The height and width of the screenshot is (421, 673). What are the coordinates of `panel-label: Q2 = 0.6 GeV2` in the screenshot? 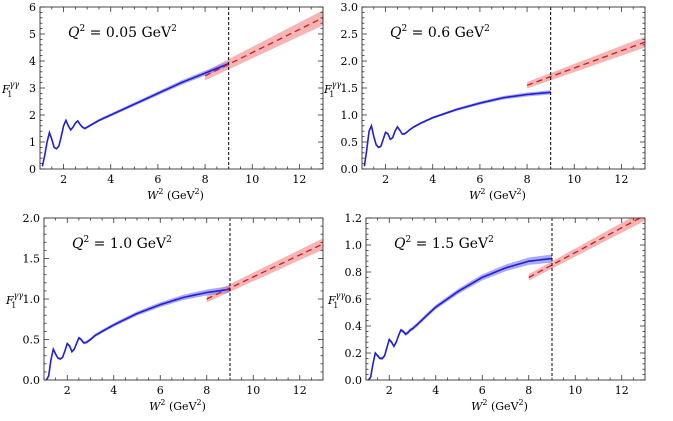 It's located at (440, 32).